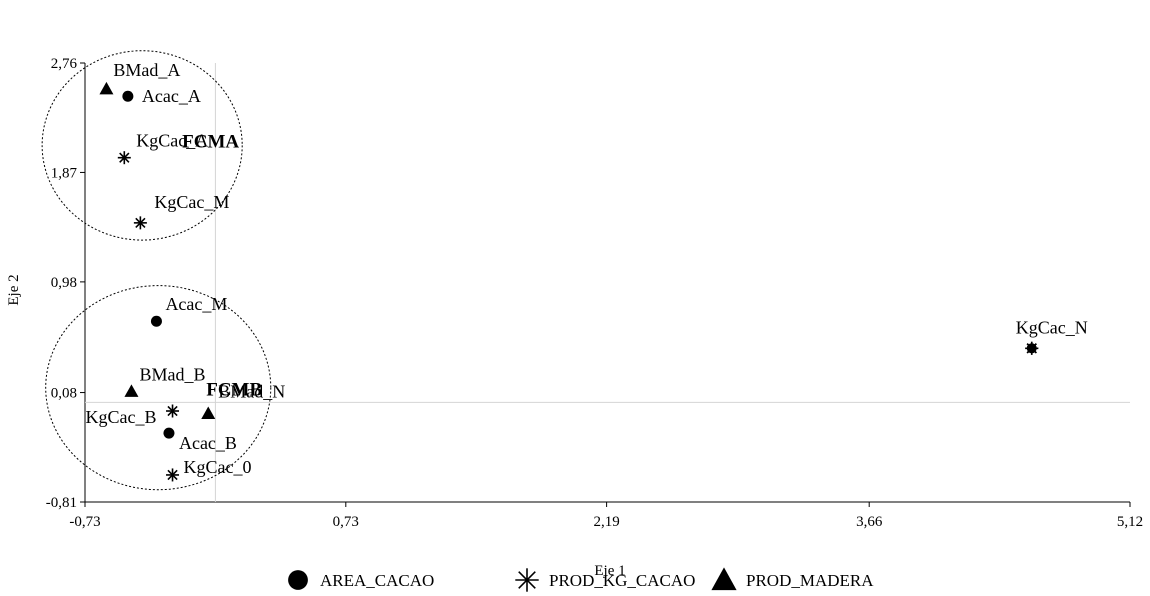 This screenshot has width=1150, height=596. Describe the element at coordinates (606, 522) in the screenshot. I see `x-tick-label: 2,19` at that location.